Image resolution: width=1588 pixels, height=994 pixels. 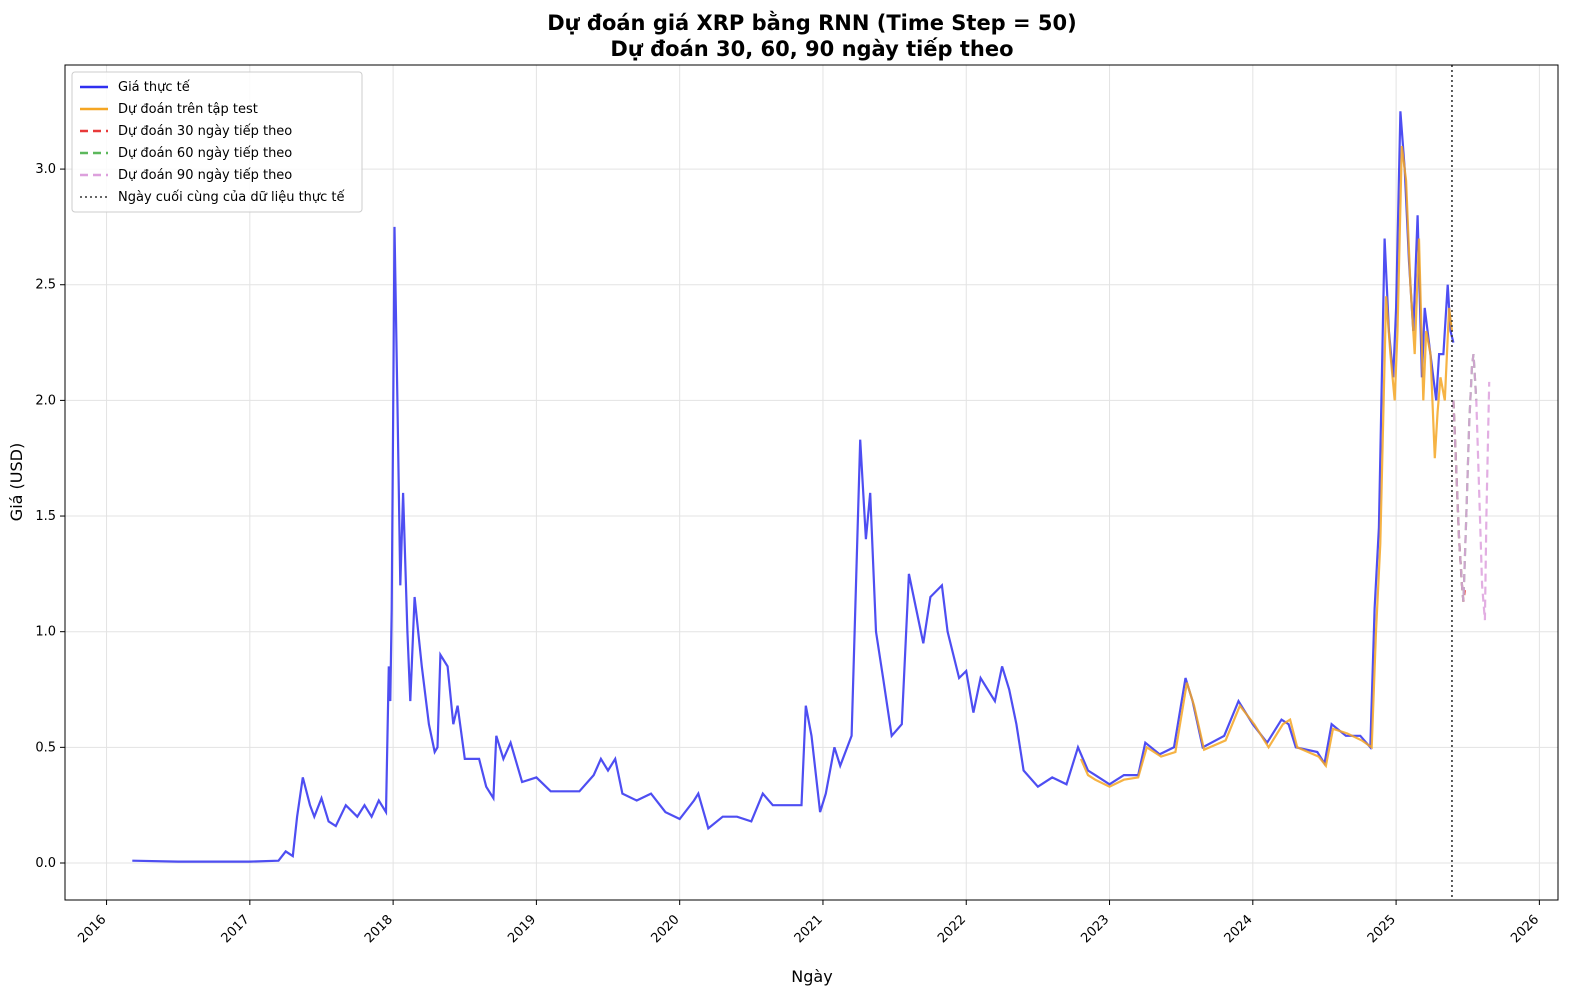 I want to click on x-tick-label: 2017, so click(x=236, y=929).